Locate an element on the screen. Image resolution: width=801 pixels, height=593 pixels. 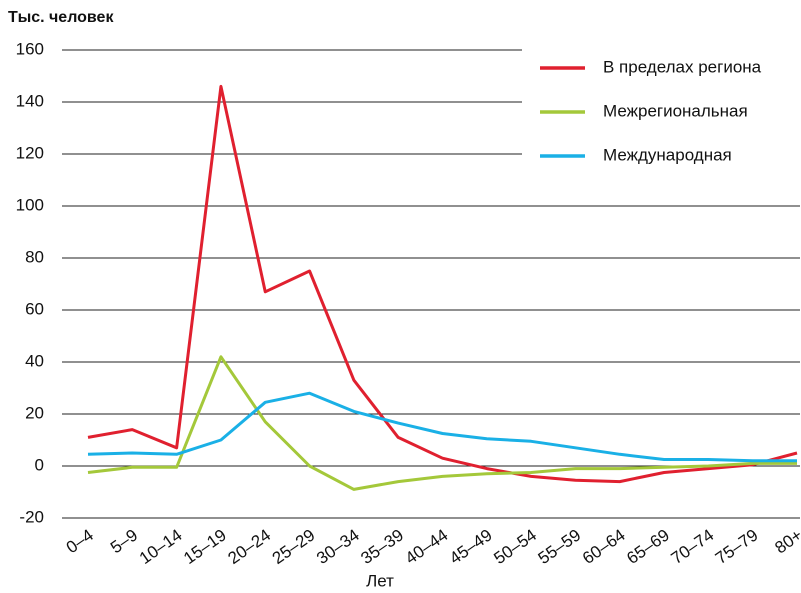
x-tick-label: 15–19 is located at coordinates (205, 546).